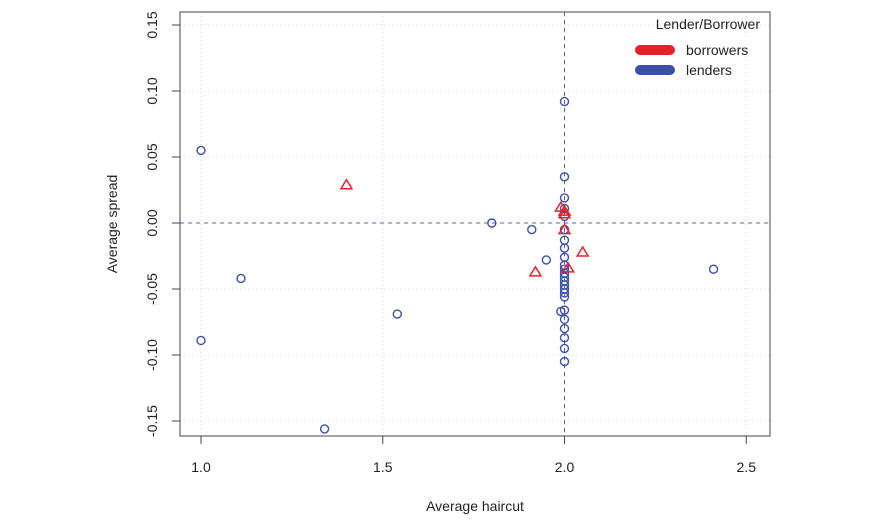 The height and width of the screenshot is (525, 884). I want to click on x-axis: 1.0 1.5 2.0 2.5, so click(473, 455).